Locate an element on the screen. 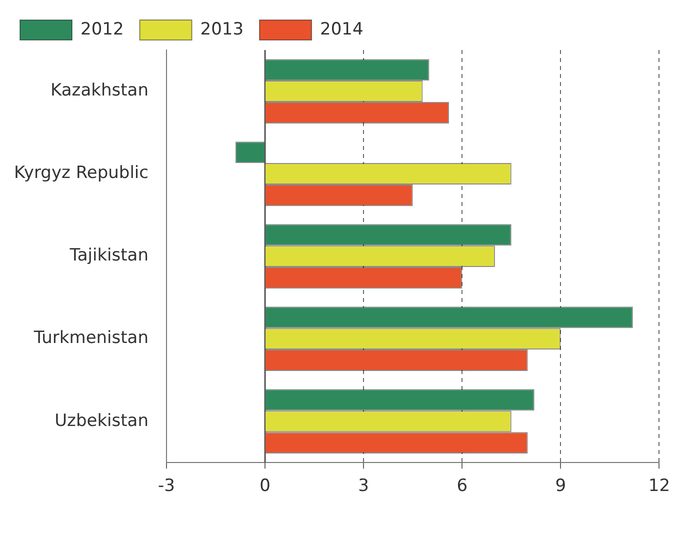 The width and height of the screenshot is (678, 535). x-tick-label: 9 is located at coordinates (560, 486).